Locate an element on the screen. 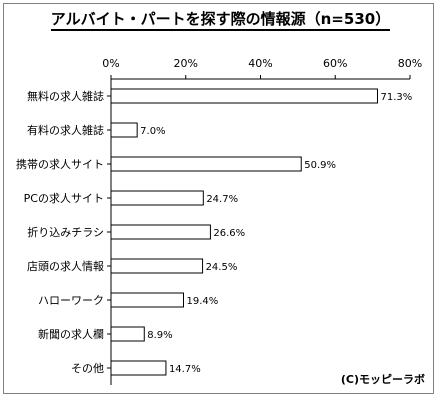 This screenshot has width=441, height=400. x-tick-label: 20% is located at coordinates (186, 63).